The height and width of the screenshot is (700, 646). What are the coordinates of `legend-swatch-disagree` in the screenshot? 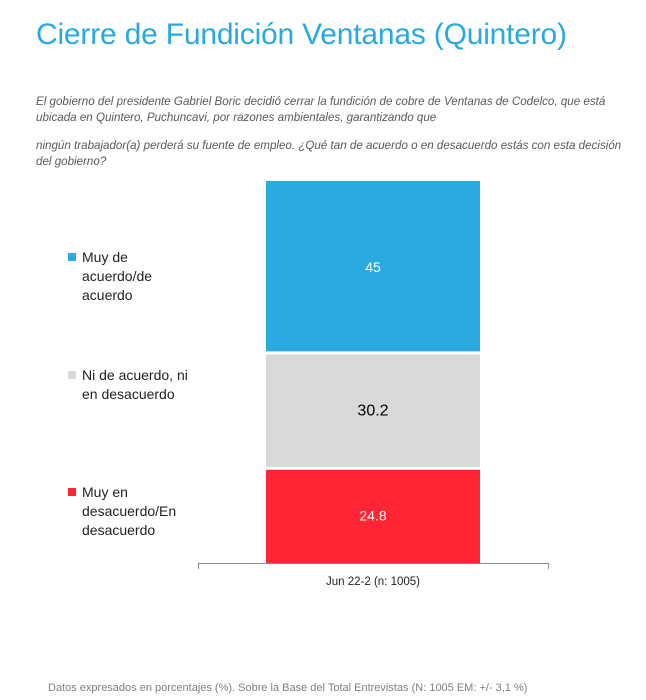 It's located at (72, 492).